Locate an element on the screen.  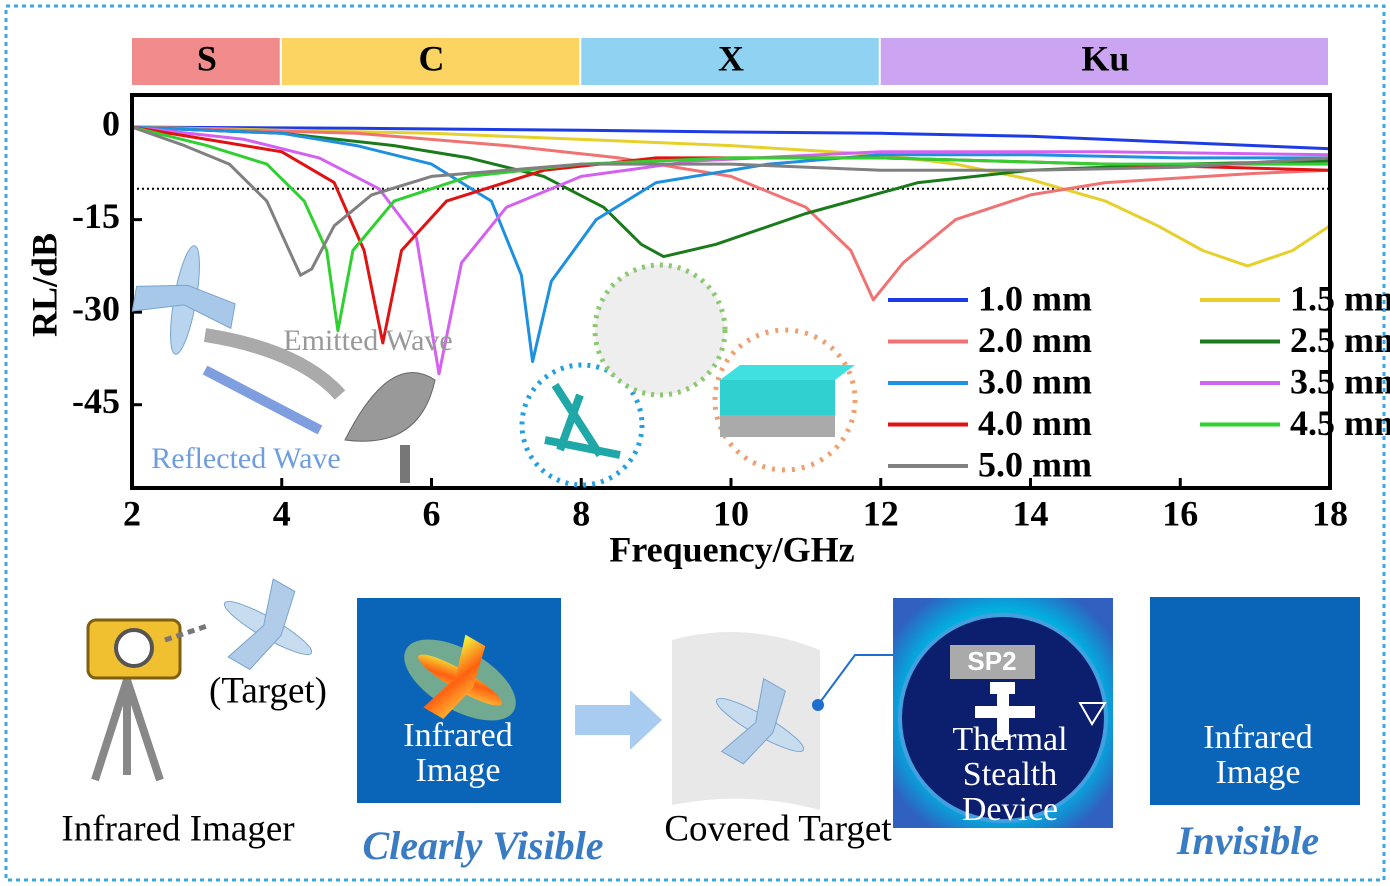
visible-label: Clearly Visible is located at coordinates (482, 845).